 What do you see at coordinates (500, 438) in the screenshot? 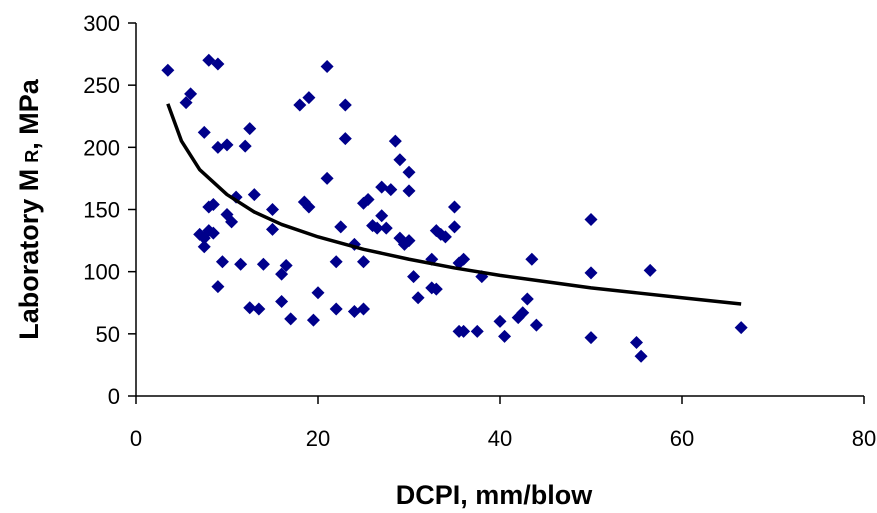
I see `x-tick-label: 40` at bounding box center [500, 438].